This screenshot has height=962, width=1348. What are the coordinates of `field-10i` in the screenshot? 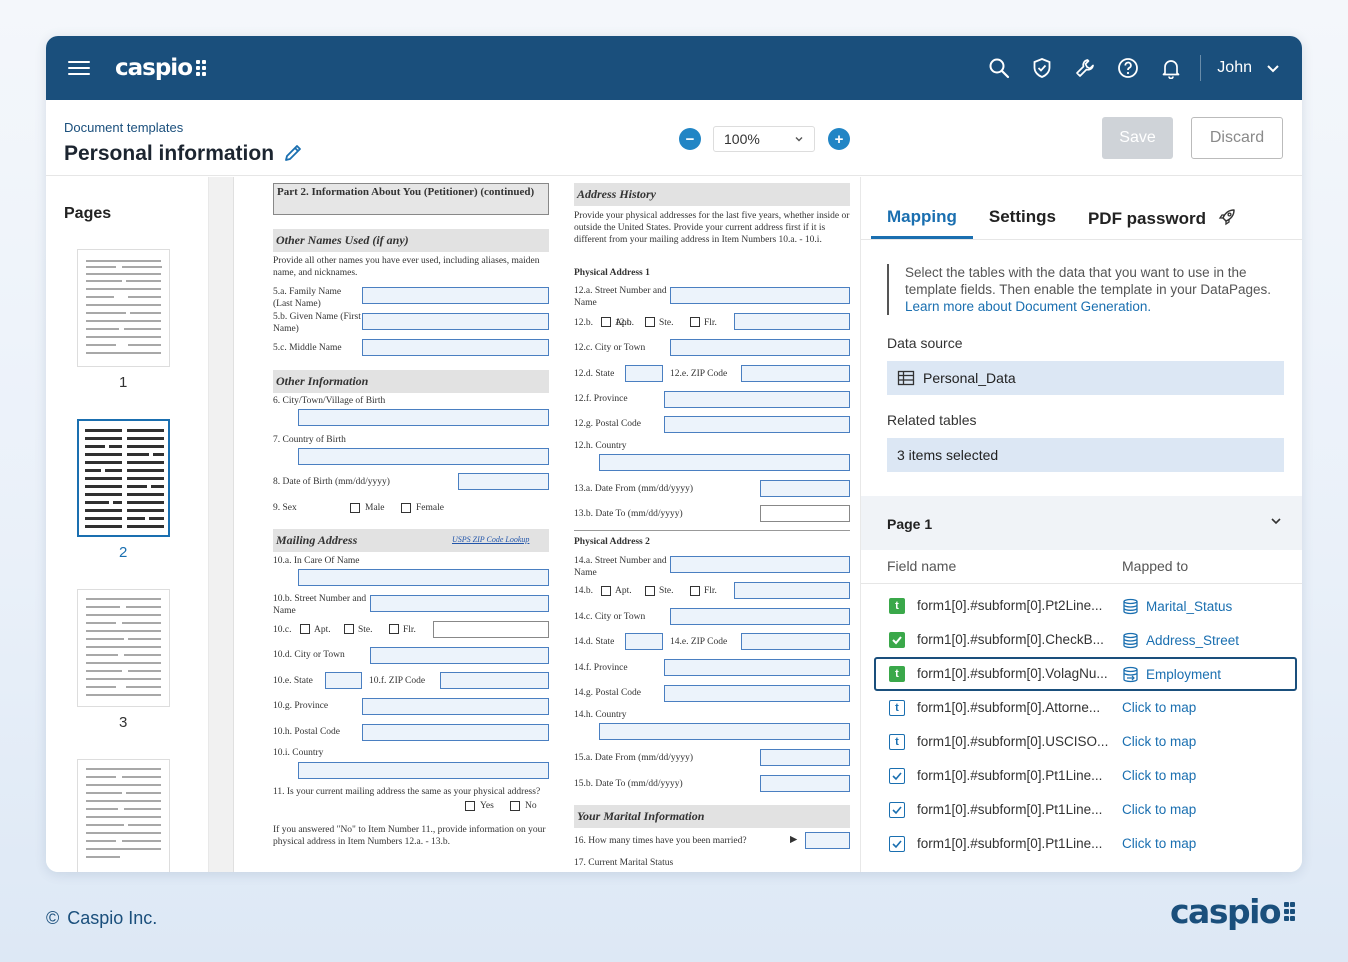 It's located at (423, 770).